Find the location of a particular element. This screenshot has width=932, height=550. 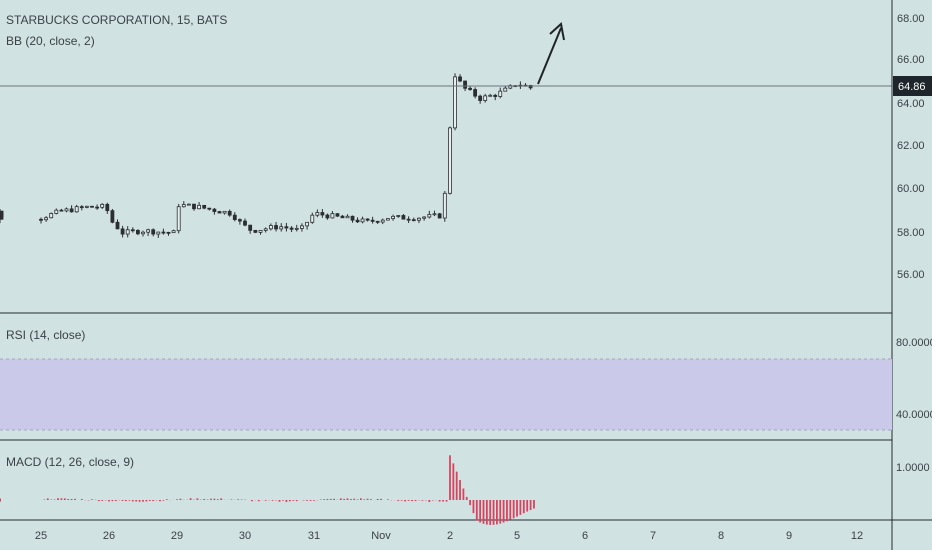

chart-title: STARBUCKS CORPORATION, 15, BATS is located at coordinates (116, 20).